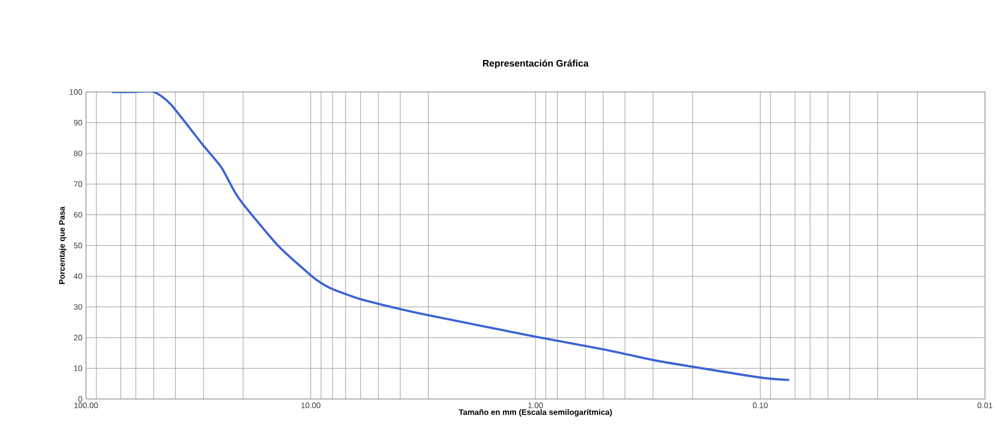  Describe the element at coordinates (536, 64) in the screenshot. I see `chart-title: Representación Gráfica` at that location.